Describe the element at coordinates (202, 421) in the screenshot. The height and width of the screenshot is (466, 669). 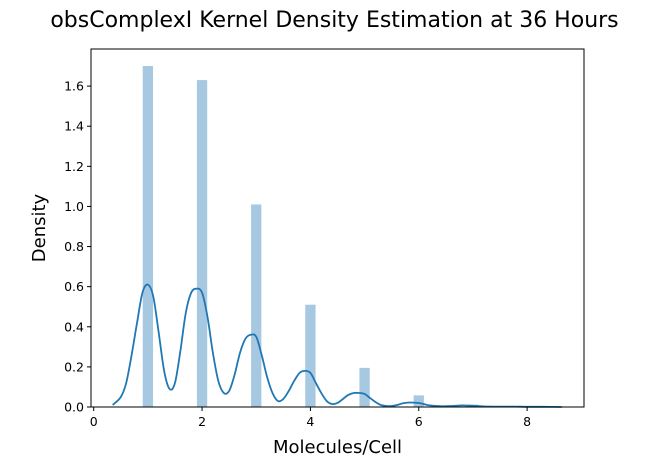
I see `x-tick-label: 2` at that location.